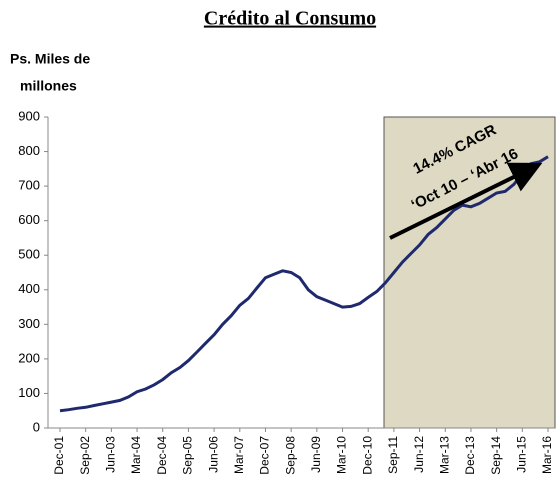  Describe the element at coordinates (367, 455) in the screenshot. I see `x-tick-label: Dec-10` at that location.